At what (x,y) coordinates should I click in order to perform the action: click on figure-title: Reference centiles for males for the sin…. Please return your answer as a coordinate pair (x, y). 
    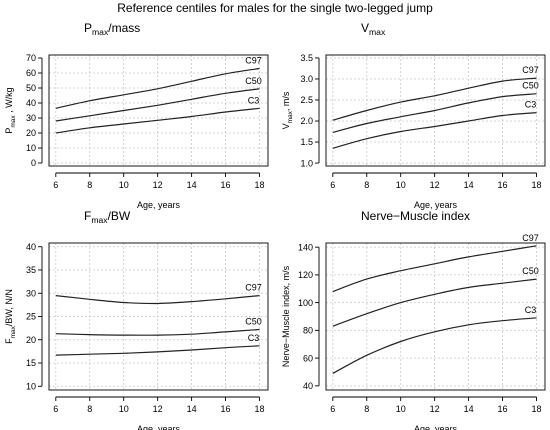
    Looking at the image, I should click on (275, 8).